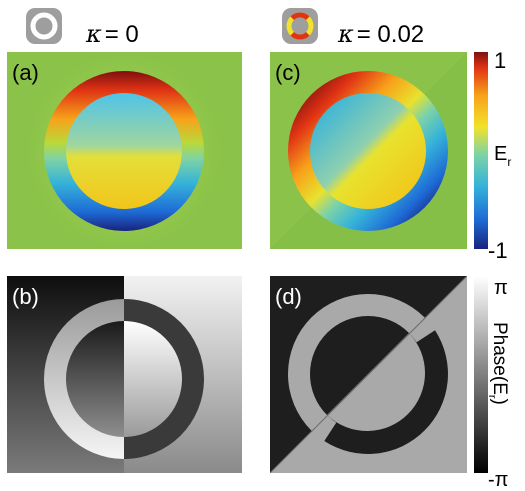 The width and height of the screenshot is (525, 491). Describe the element at coordinates (481, 374) in the screenshot. I see `colorbar-phase` at that location.